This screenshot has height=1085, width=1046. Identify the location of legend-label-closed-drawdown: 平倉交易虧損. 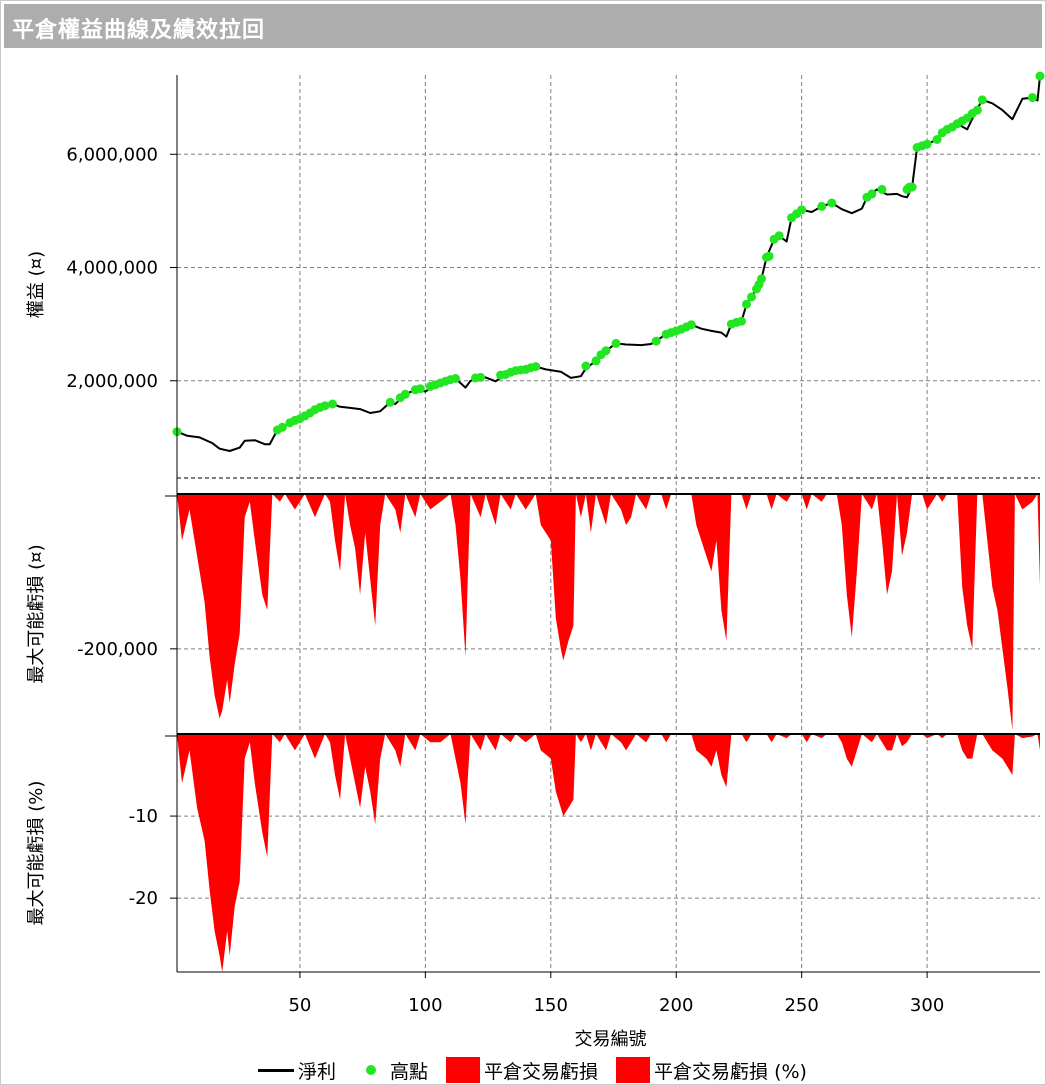
(541, 1071).